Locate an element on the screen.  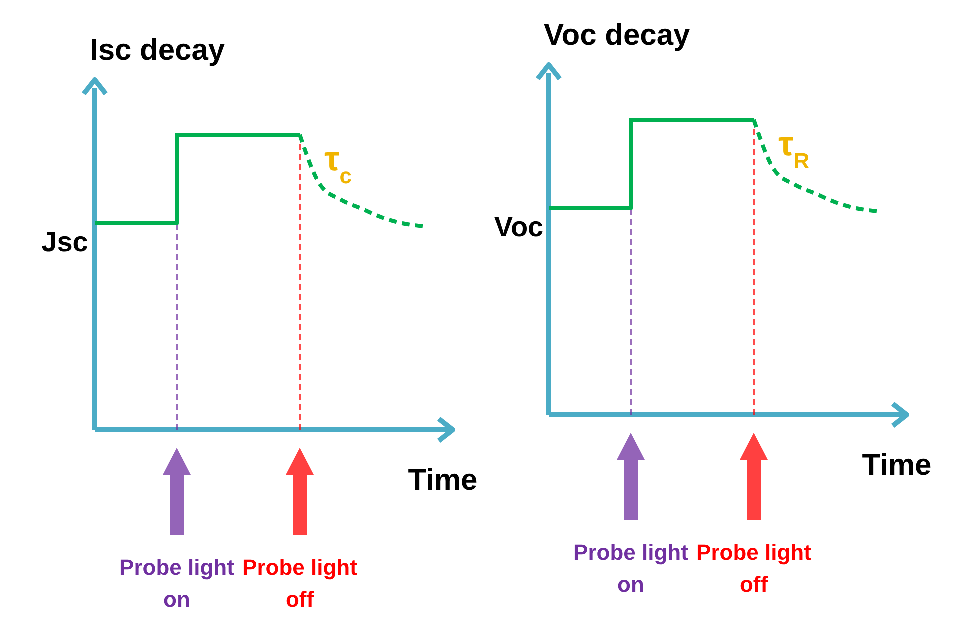
annotation: τ$_{R}$ is located at coordinates (794, 149).